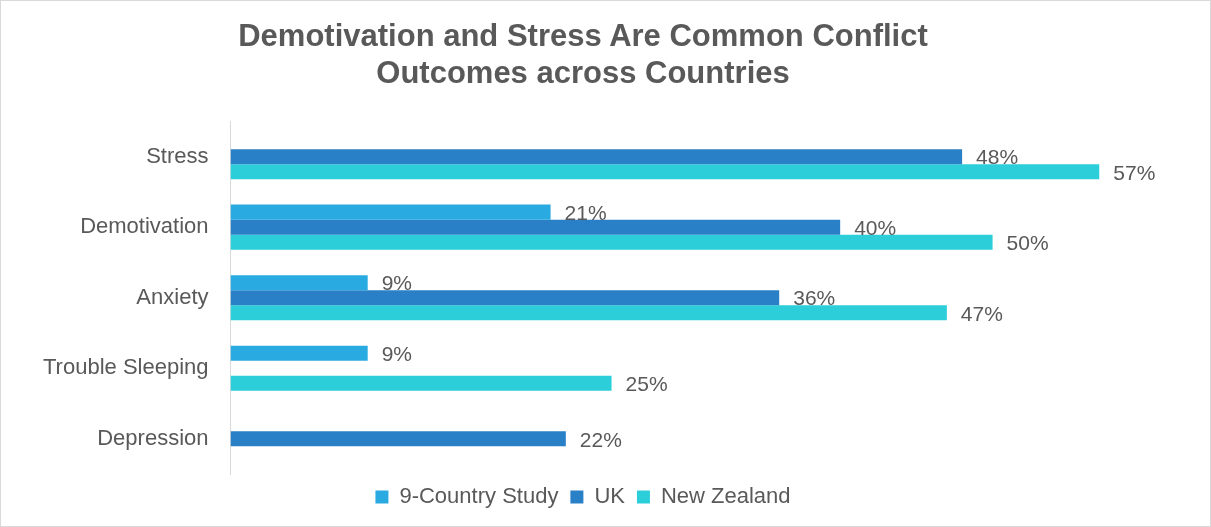 This screenshot has width=1211, height=527. I want to click on chart-title: Demotivation and Stress Are Common Conflict Outcomes across Countries, so click(583, 54).